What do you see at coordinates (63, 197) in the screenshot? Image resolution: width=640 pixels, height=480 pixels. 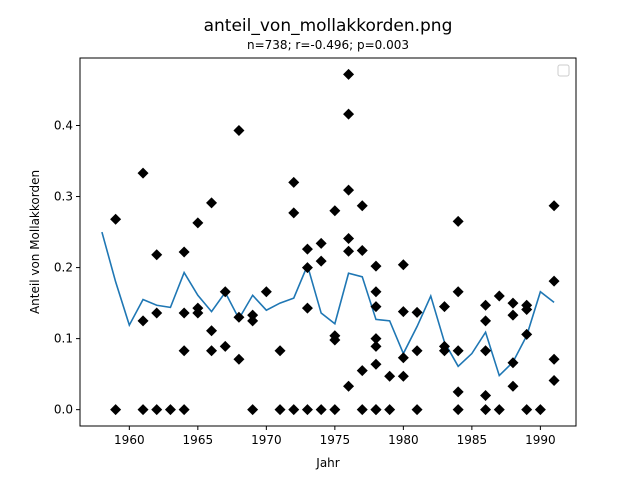 I see `y-tick-label: 0.3` at bounding box center [63, 197].